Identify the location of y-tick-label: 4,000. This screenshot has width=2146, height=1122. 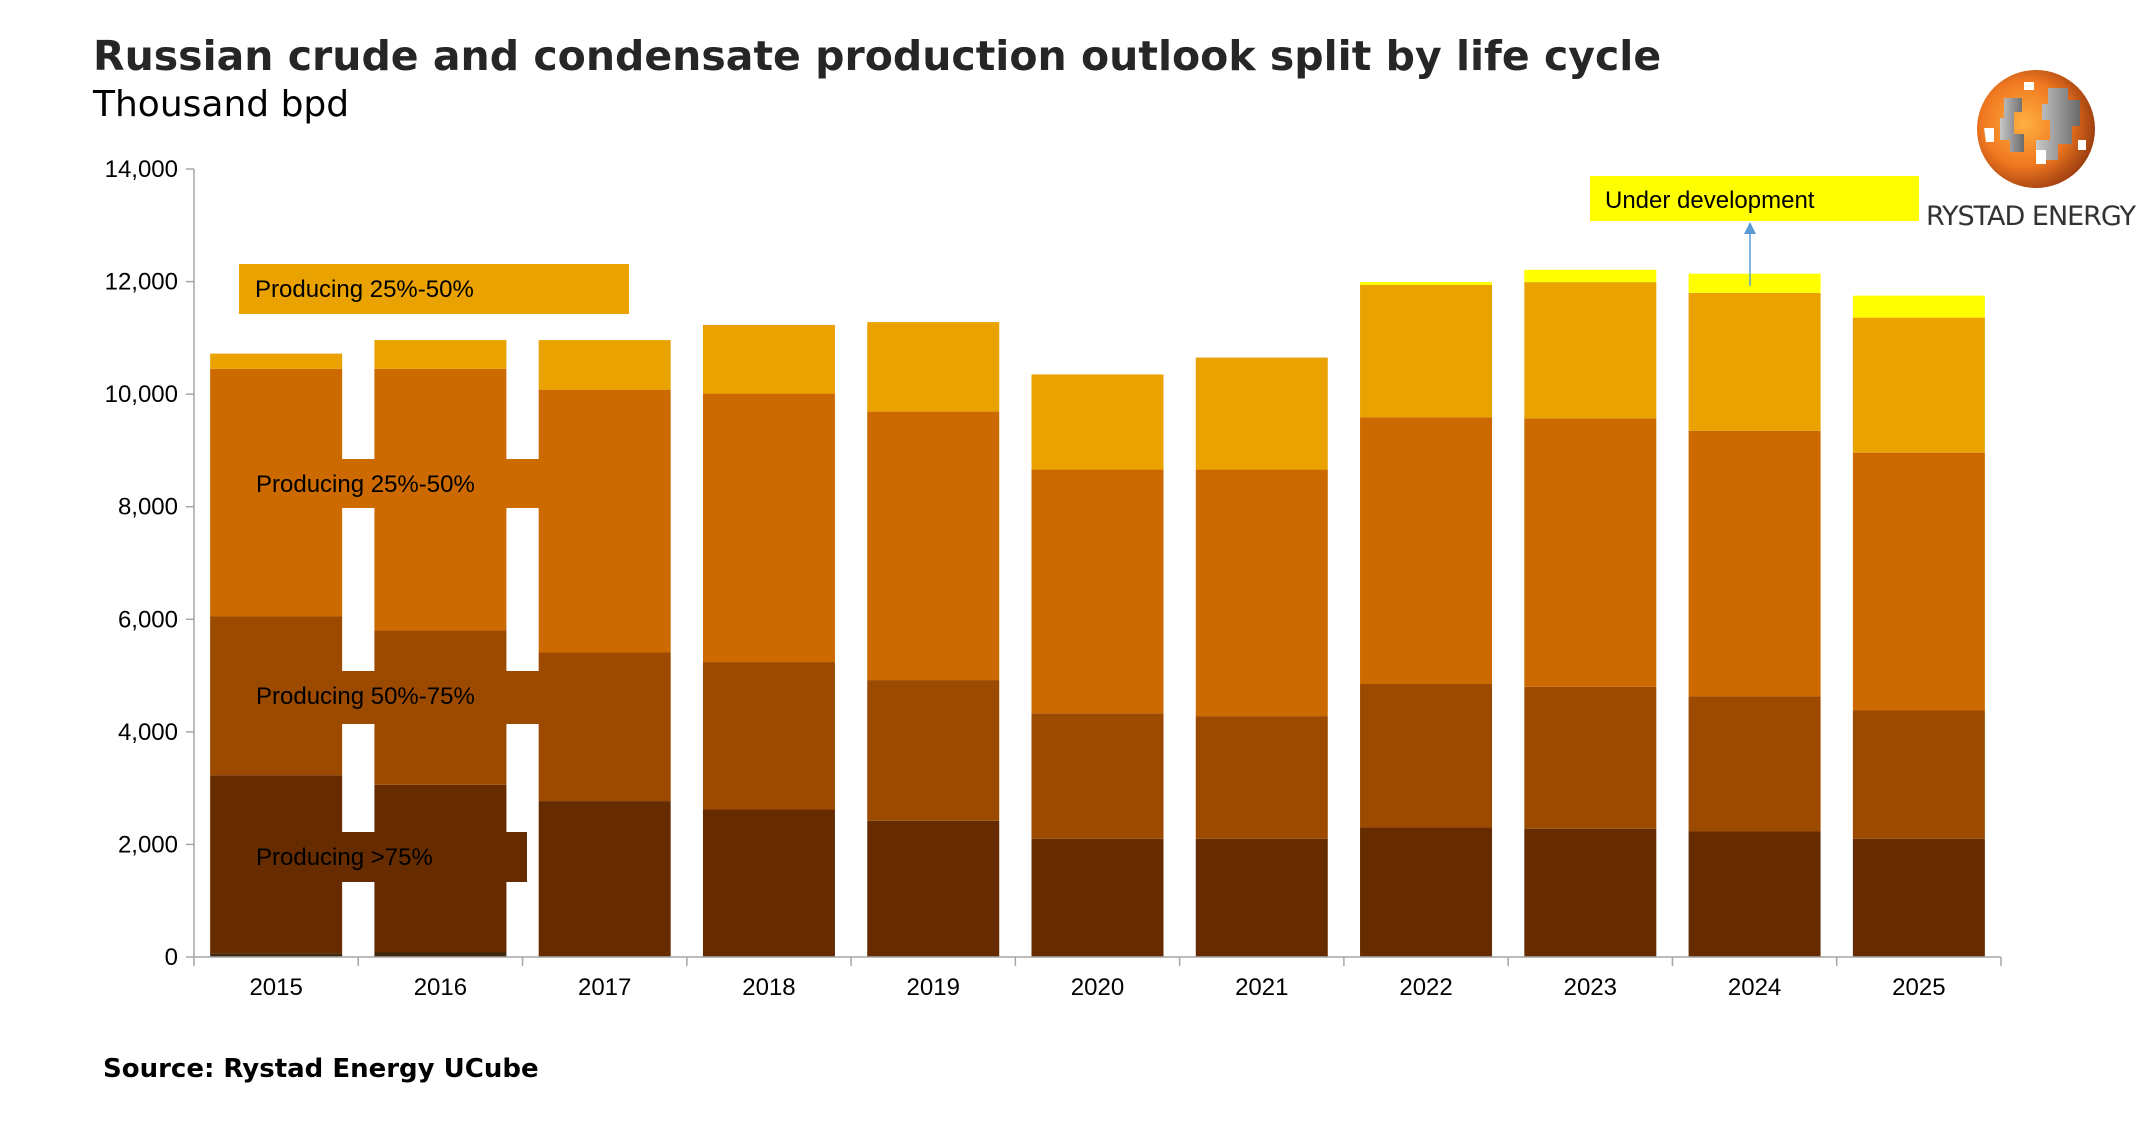
(148, 732).